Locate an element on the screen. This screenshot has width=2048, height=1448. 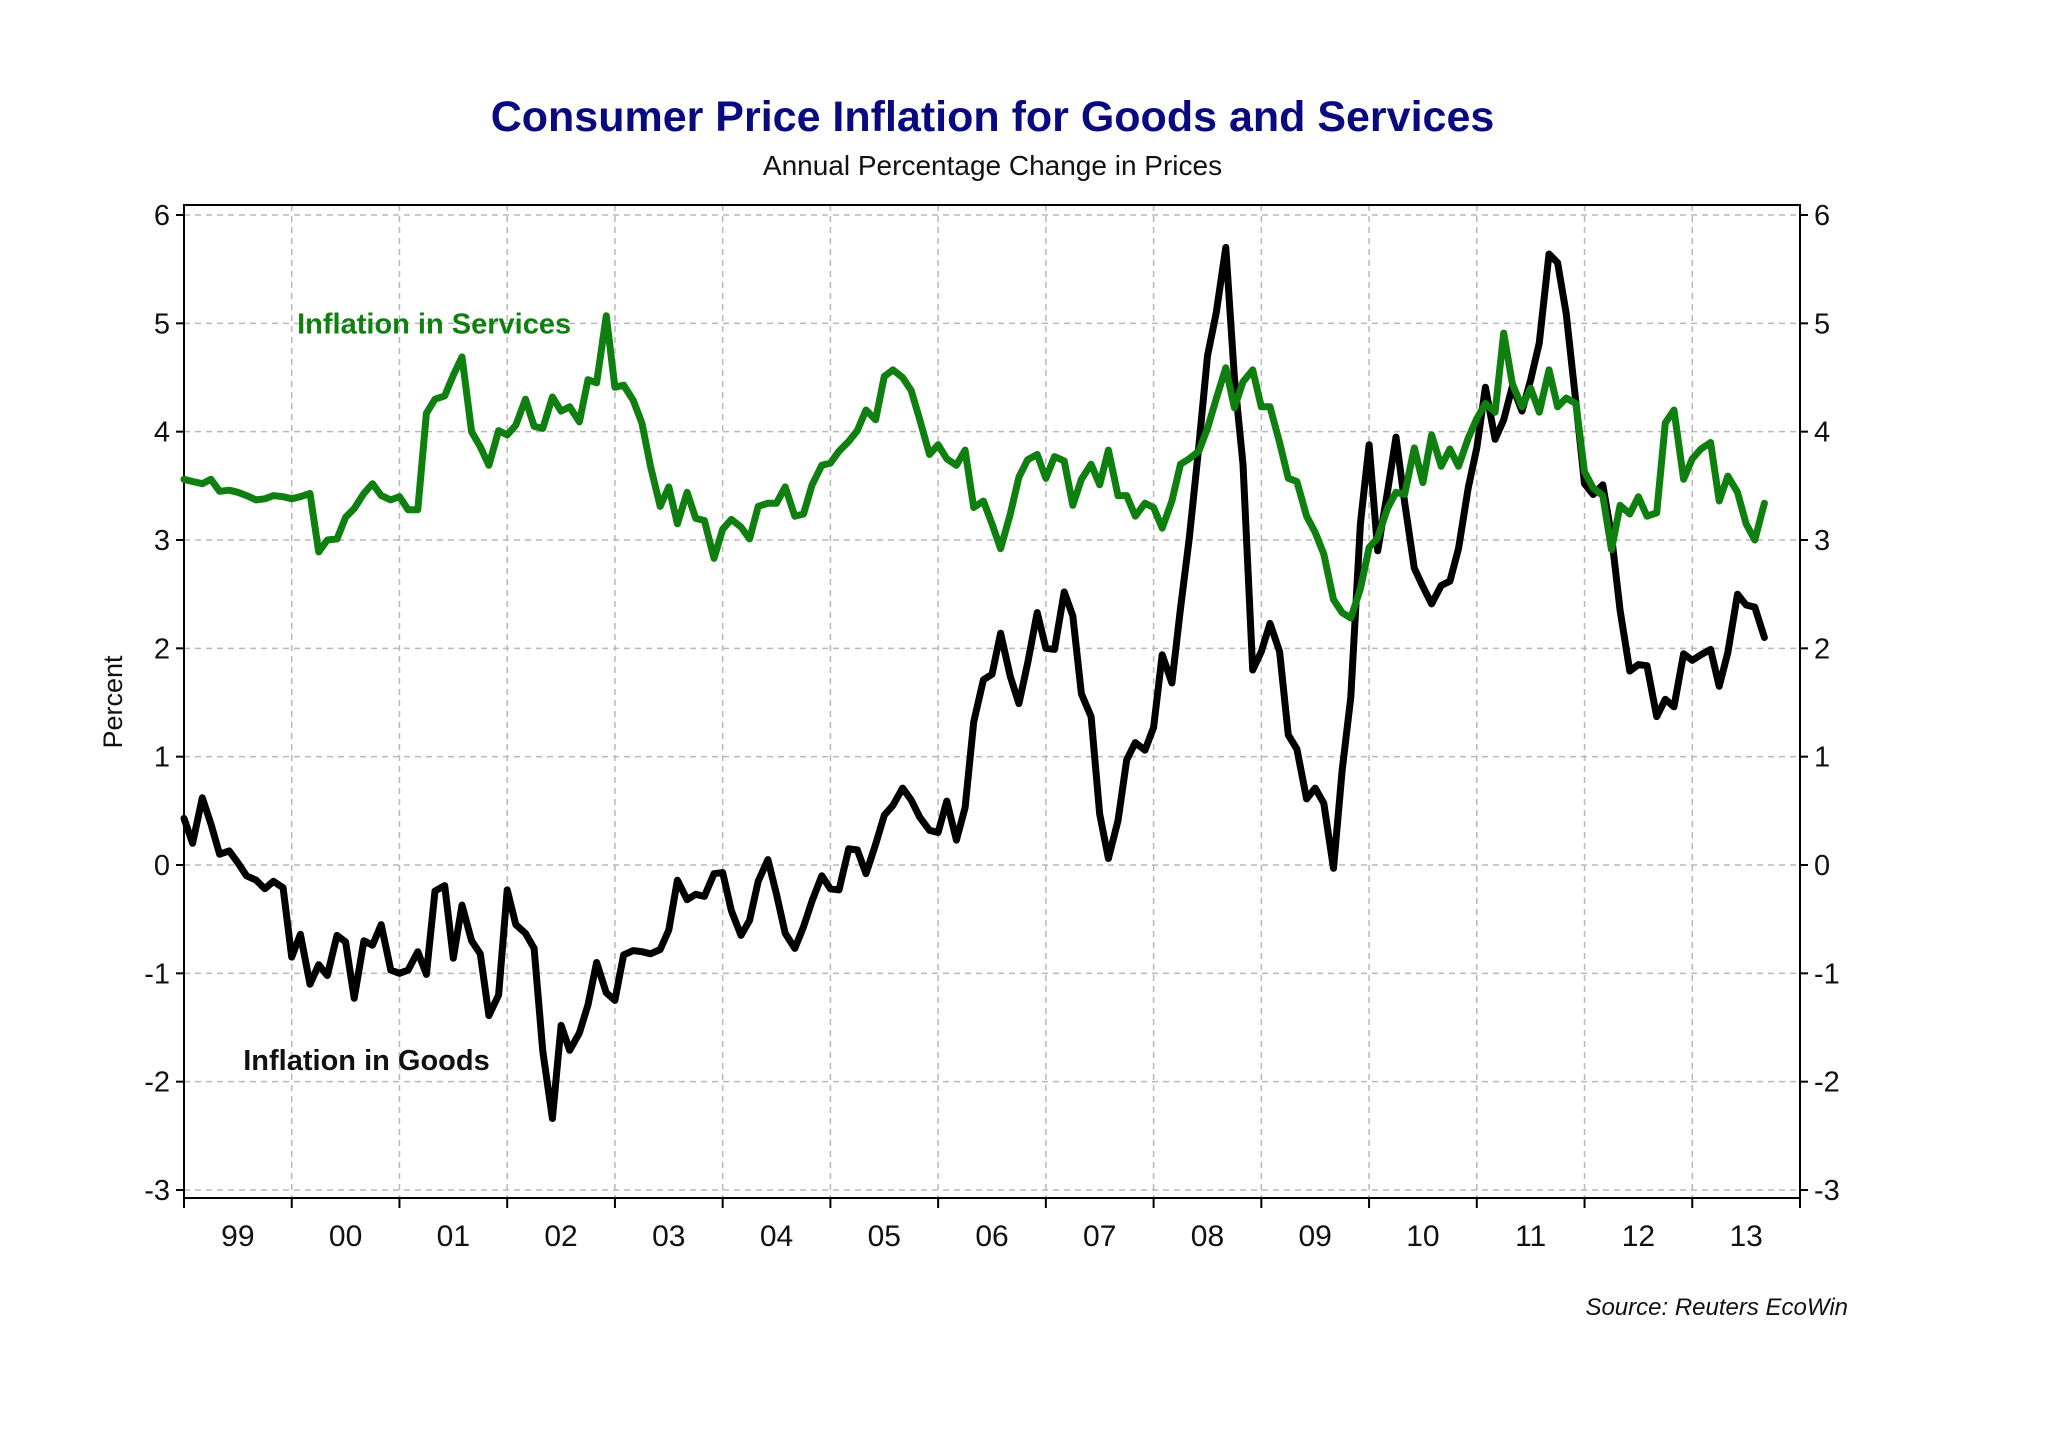
y-tick-label-left: 6 is located at coordinates (162, 216).